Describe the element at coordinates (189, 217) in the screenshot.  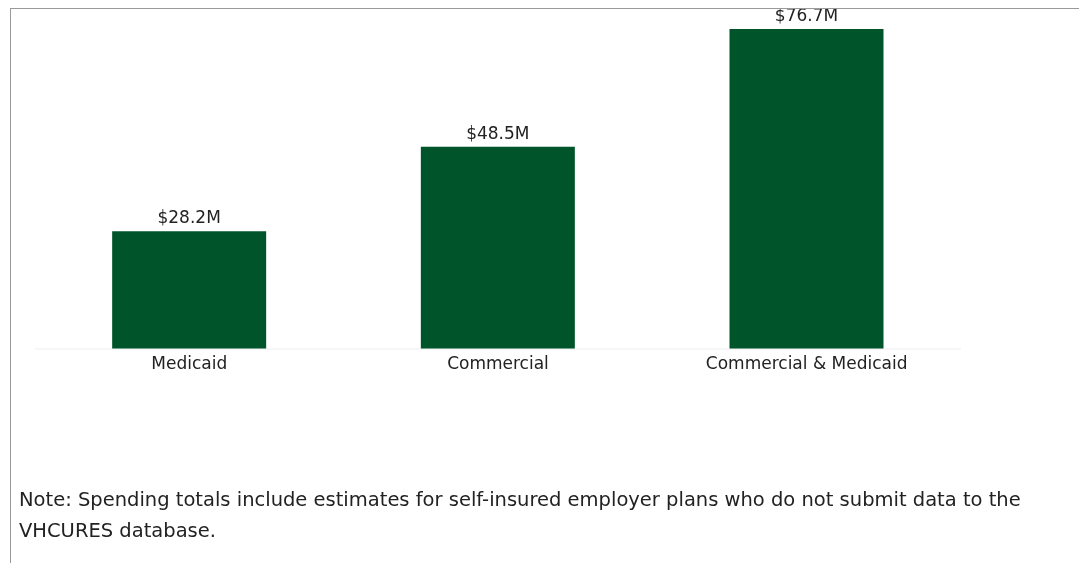
I see `data-label: $28.2M` at that location.